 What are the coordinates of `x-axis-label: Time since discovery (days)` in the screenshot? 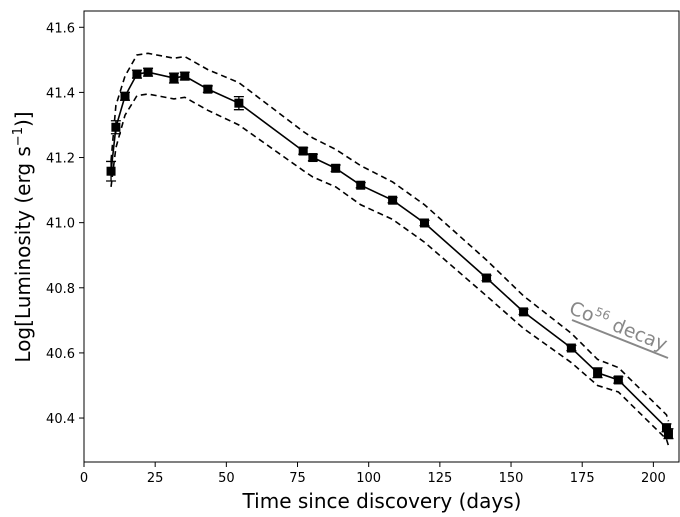 It's located at (382, 501).